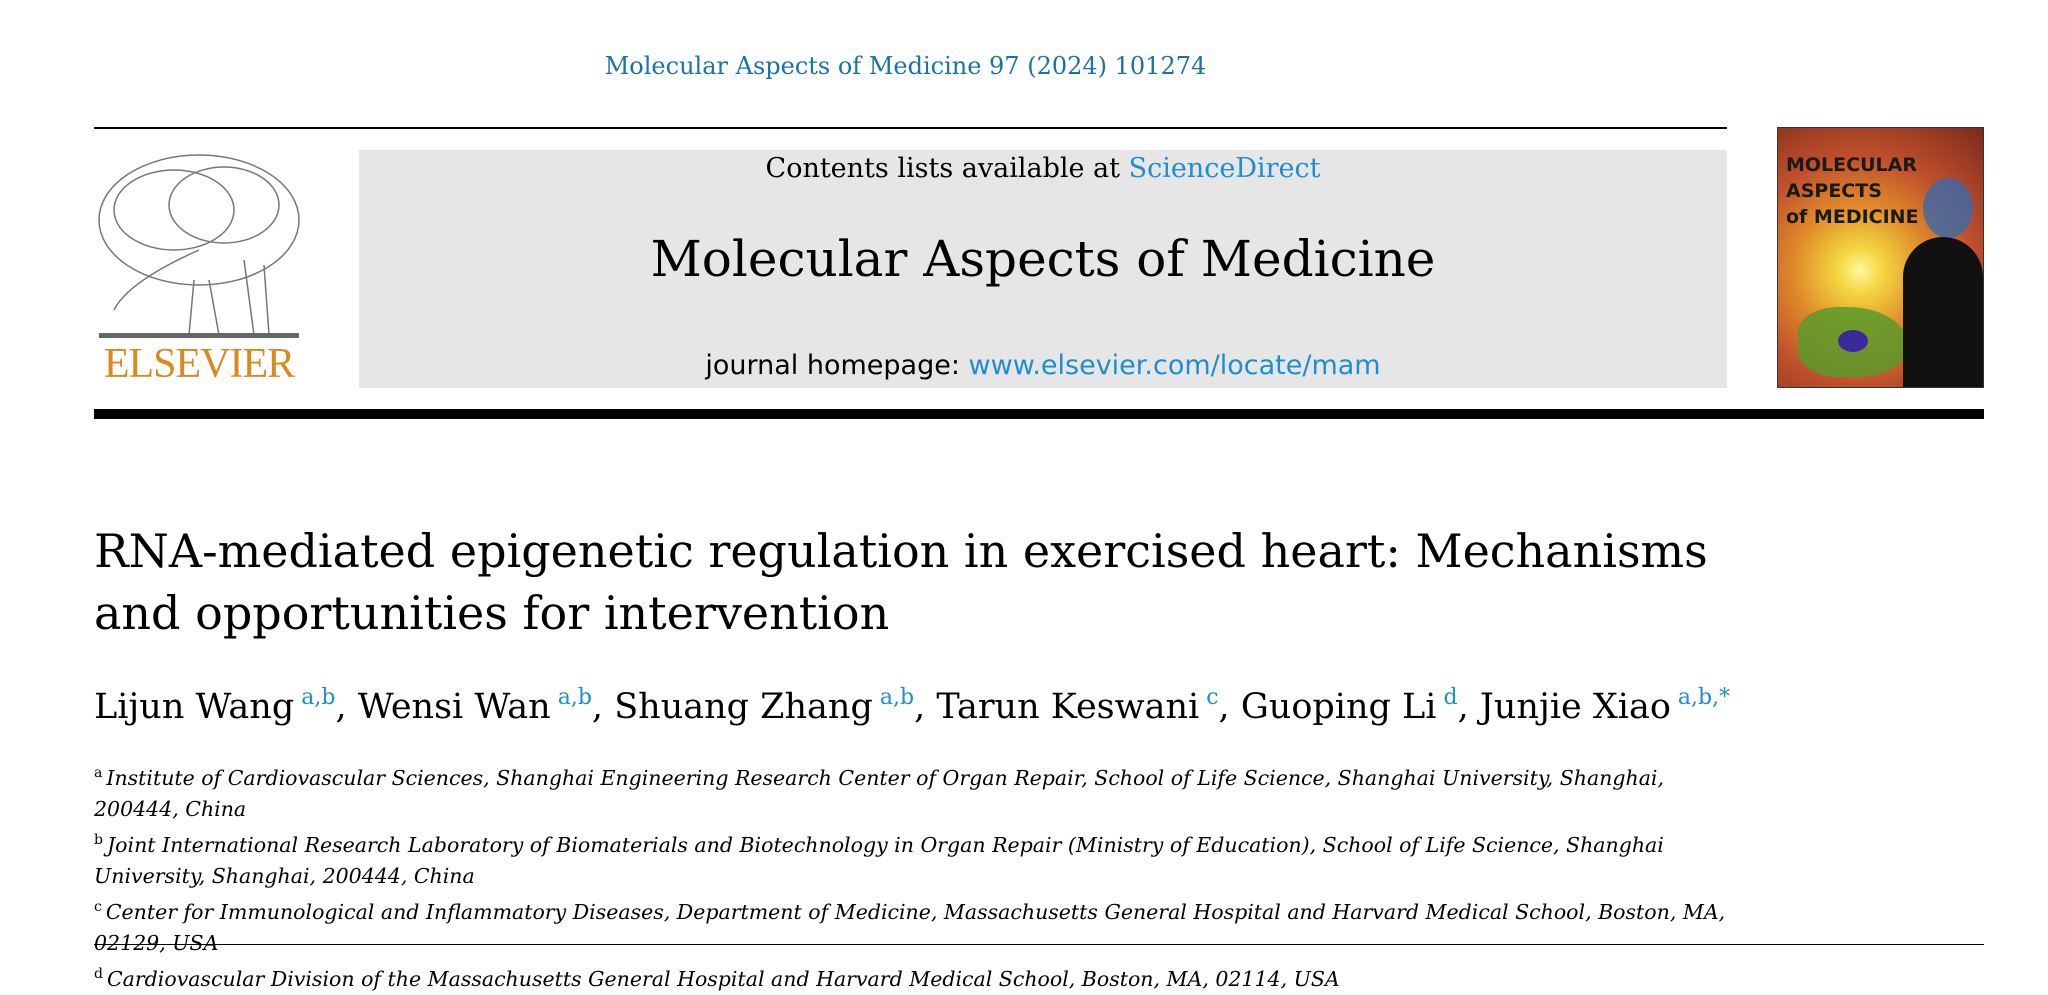 The width and height of the screenshot is (2048, 995). What do you see at coordinates (1068, 707) in the screenshot?
I see `author-name: Tarun Keswani` at bounding box center [1068, 707].